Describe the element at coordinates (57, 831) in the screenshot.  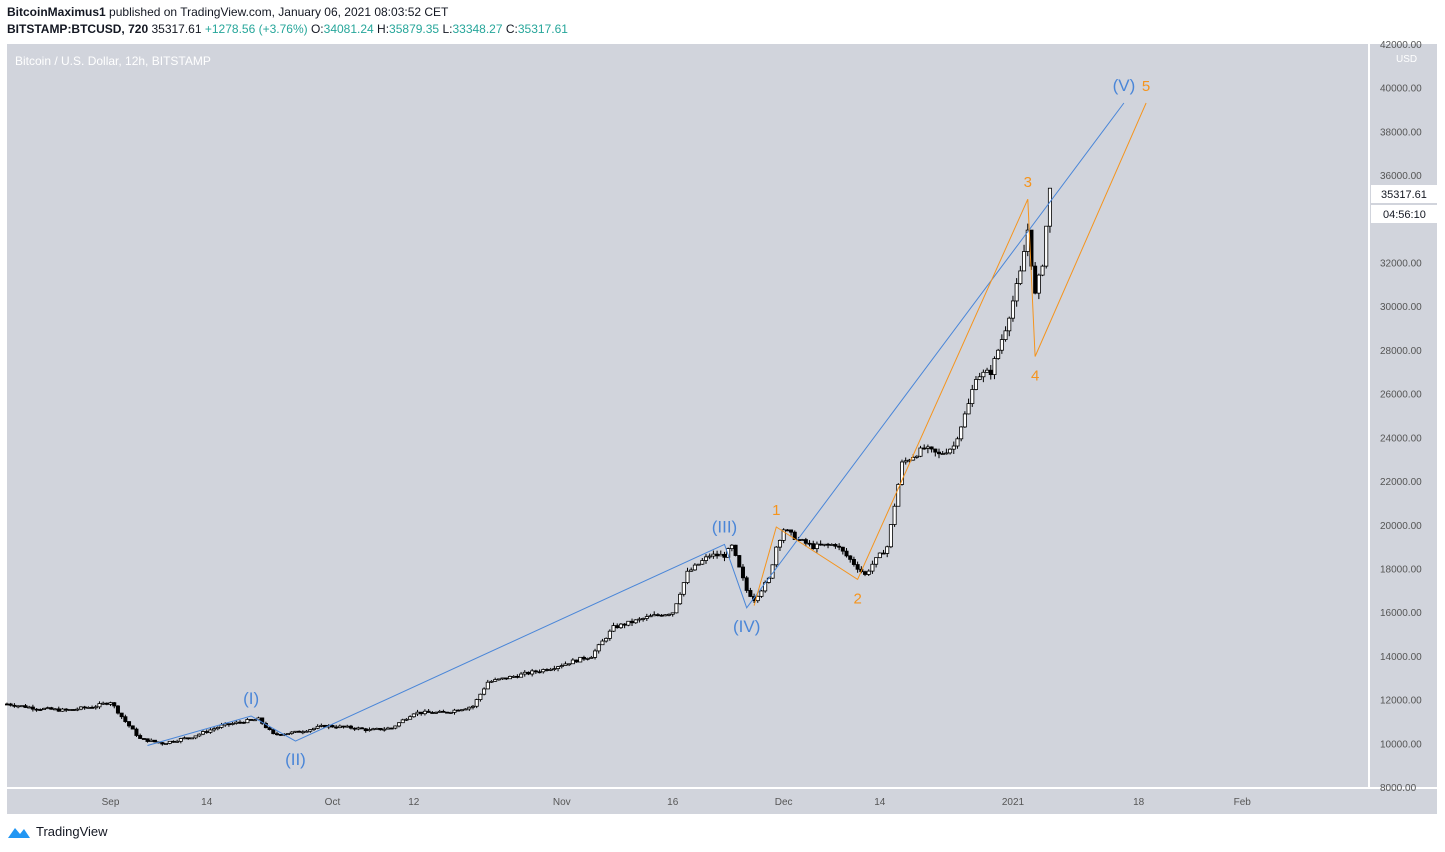
I see `tradingview-footer: TradingView` at that location.